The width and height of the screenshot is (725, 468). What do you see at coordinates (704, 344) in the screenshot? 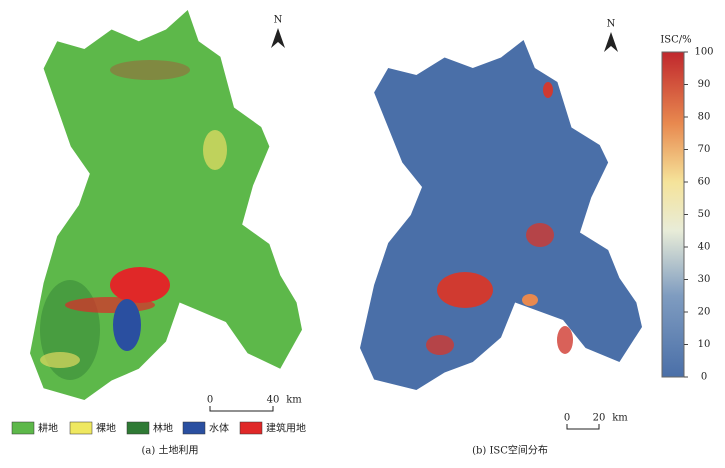
I see `tick-label: 10` at bounding box center [704, 344].